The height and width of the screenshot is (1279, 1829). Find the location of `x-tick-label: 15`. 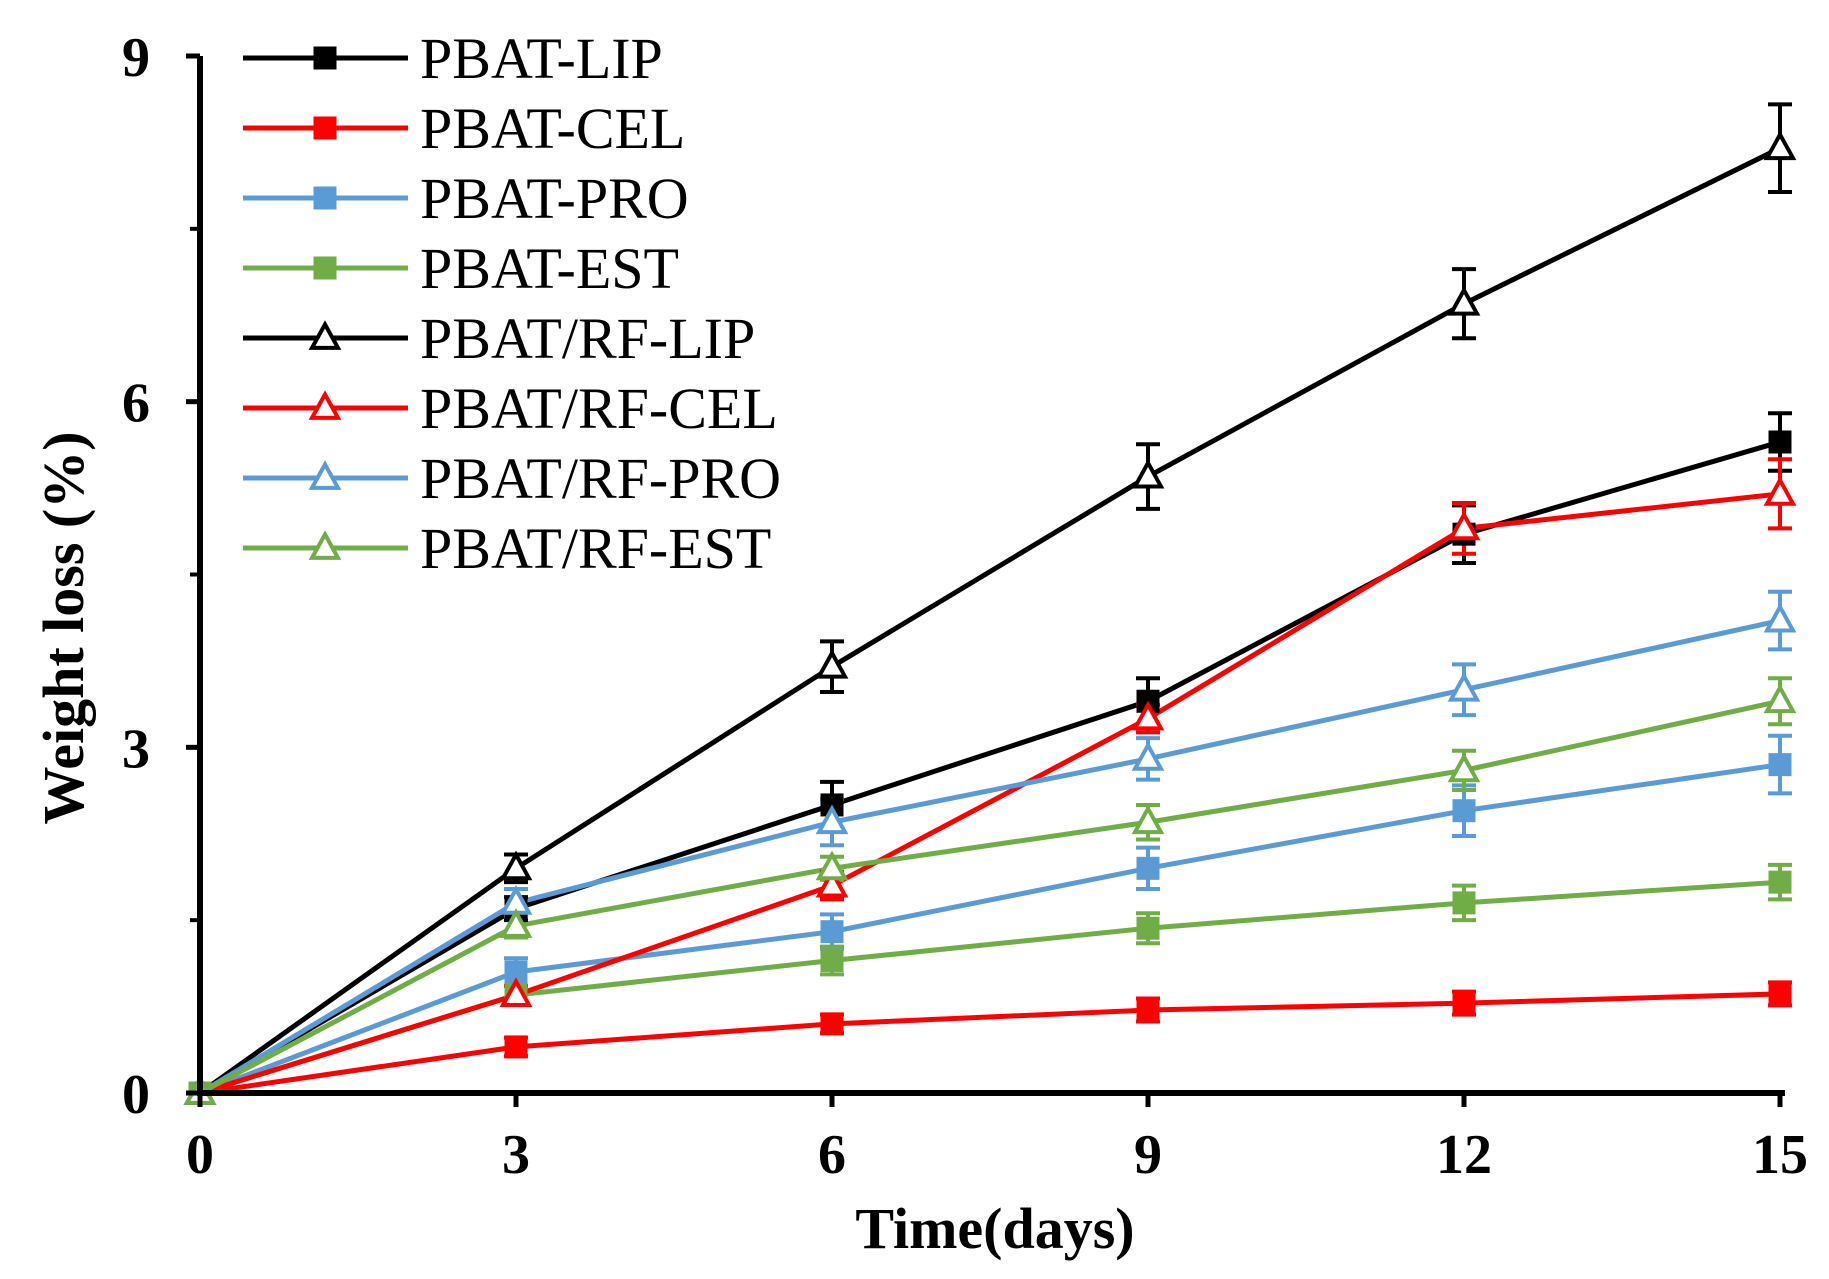

x-tick-label: 15 is located at coordinates (1780, 1155).